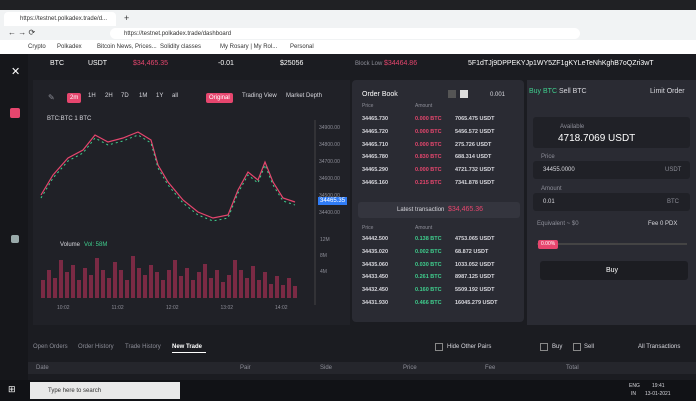 The image size is (696, 401). What do you see at coordinates (69, 119) in the screenshot?
I see `pair-label: BTC:BTC 1 BTC` at bounding box center [69, 119].